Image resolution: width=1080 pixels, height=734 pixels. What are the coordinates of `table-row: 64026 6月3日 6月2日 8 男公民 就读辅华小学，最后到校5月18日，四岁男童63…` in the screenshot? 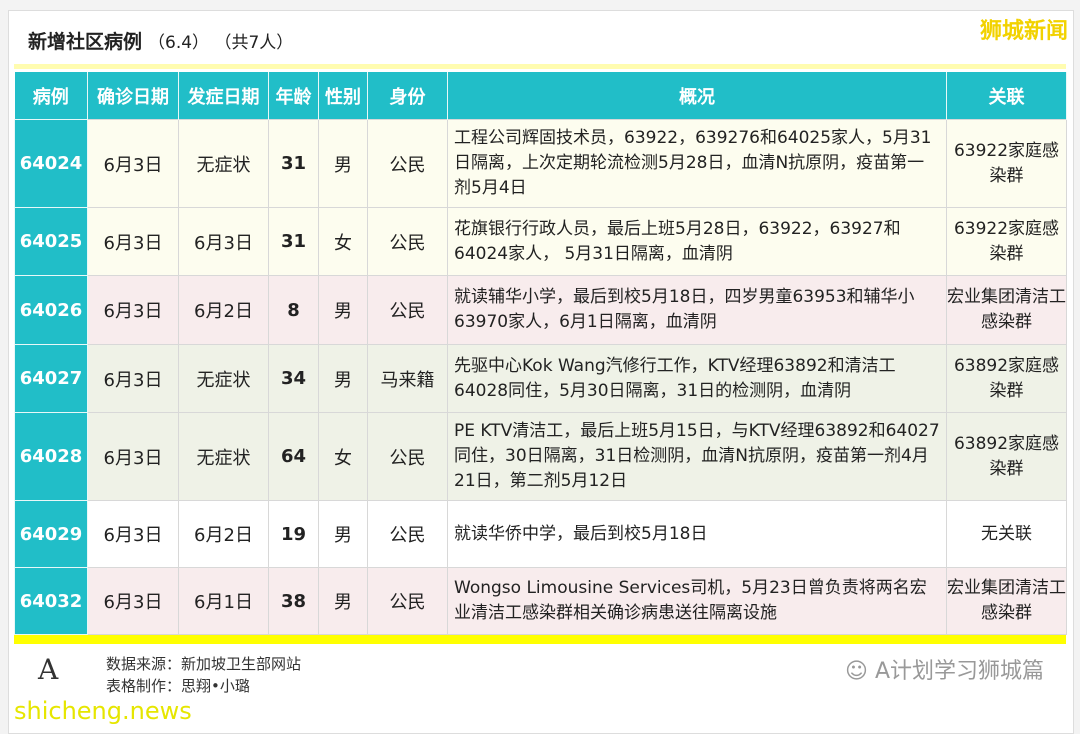 It's located at (540, 310).